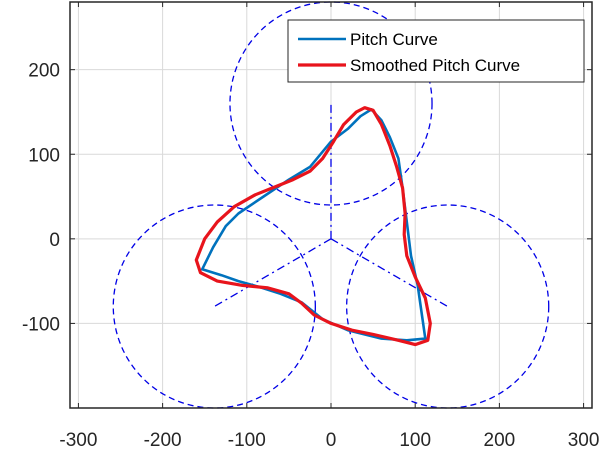 Image resolution: width=603 pixels, height=454 pixels. What do you see at coordinates (415, 440) in the screenshot?
I see `x-tick-label: 100` at bounding box center [415, 440].